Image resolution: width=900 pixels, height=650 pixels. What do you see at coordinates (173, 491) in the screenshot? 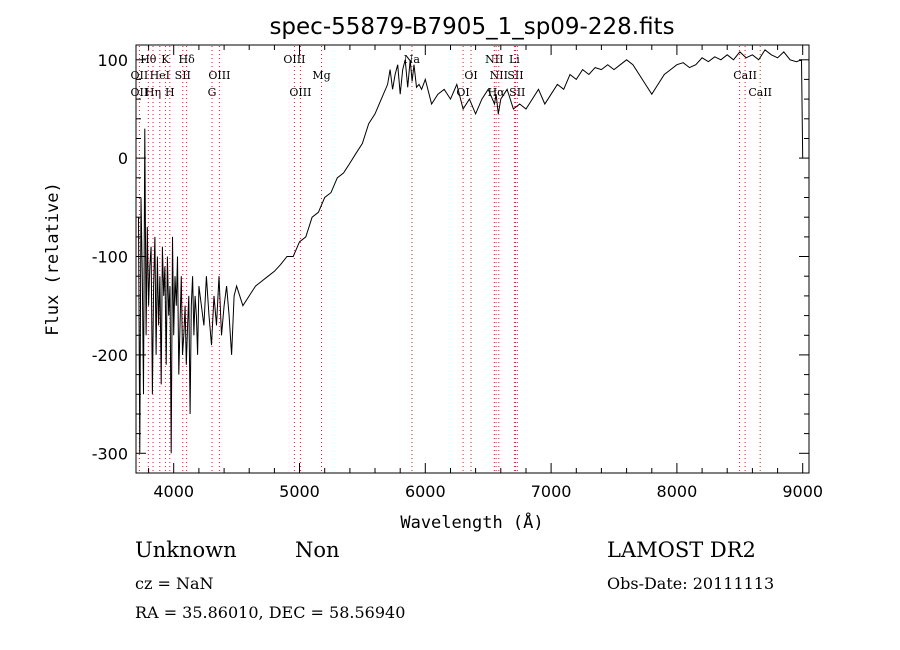
I see `x-tick-label-4000: 4000` at bounding box center [173, 491].